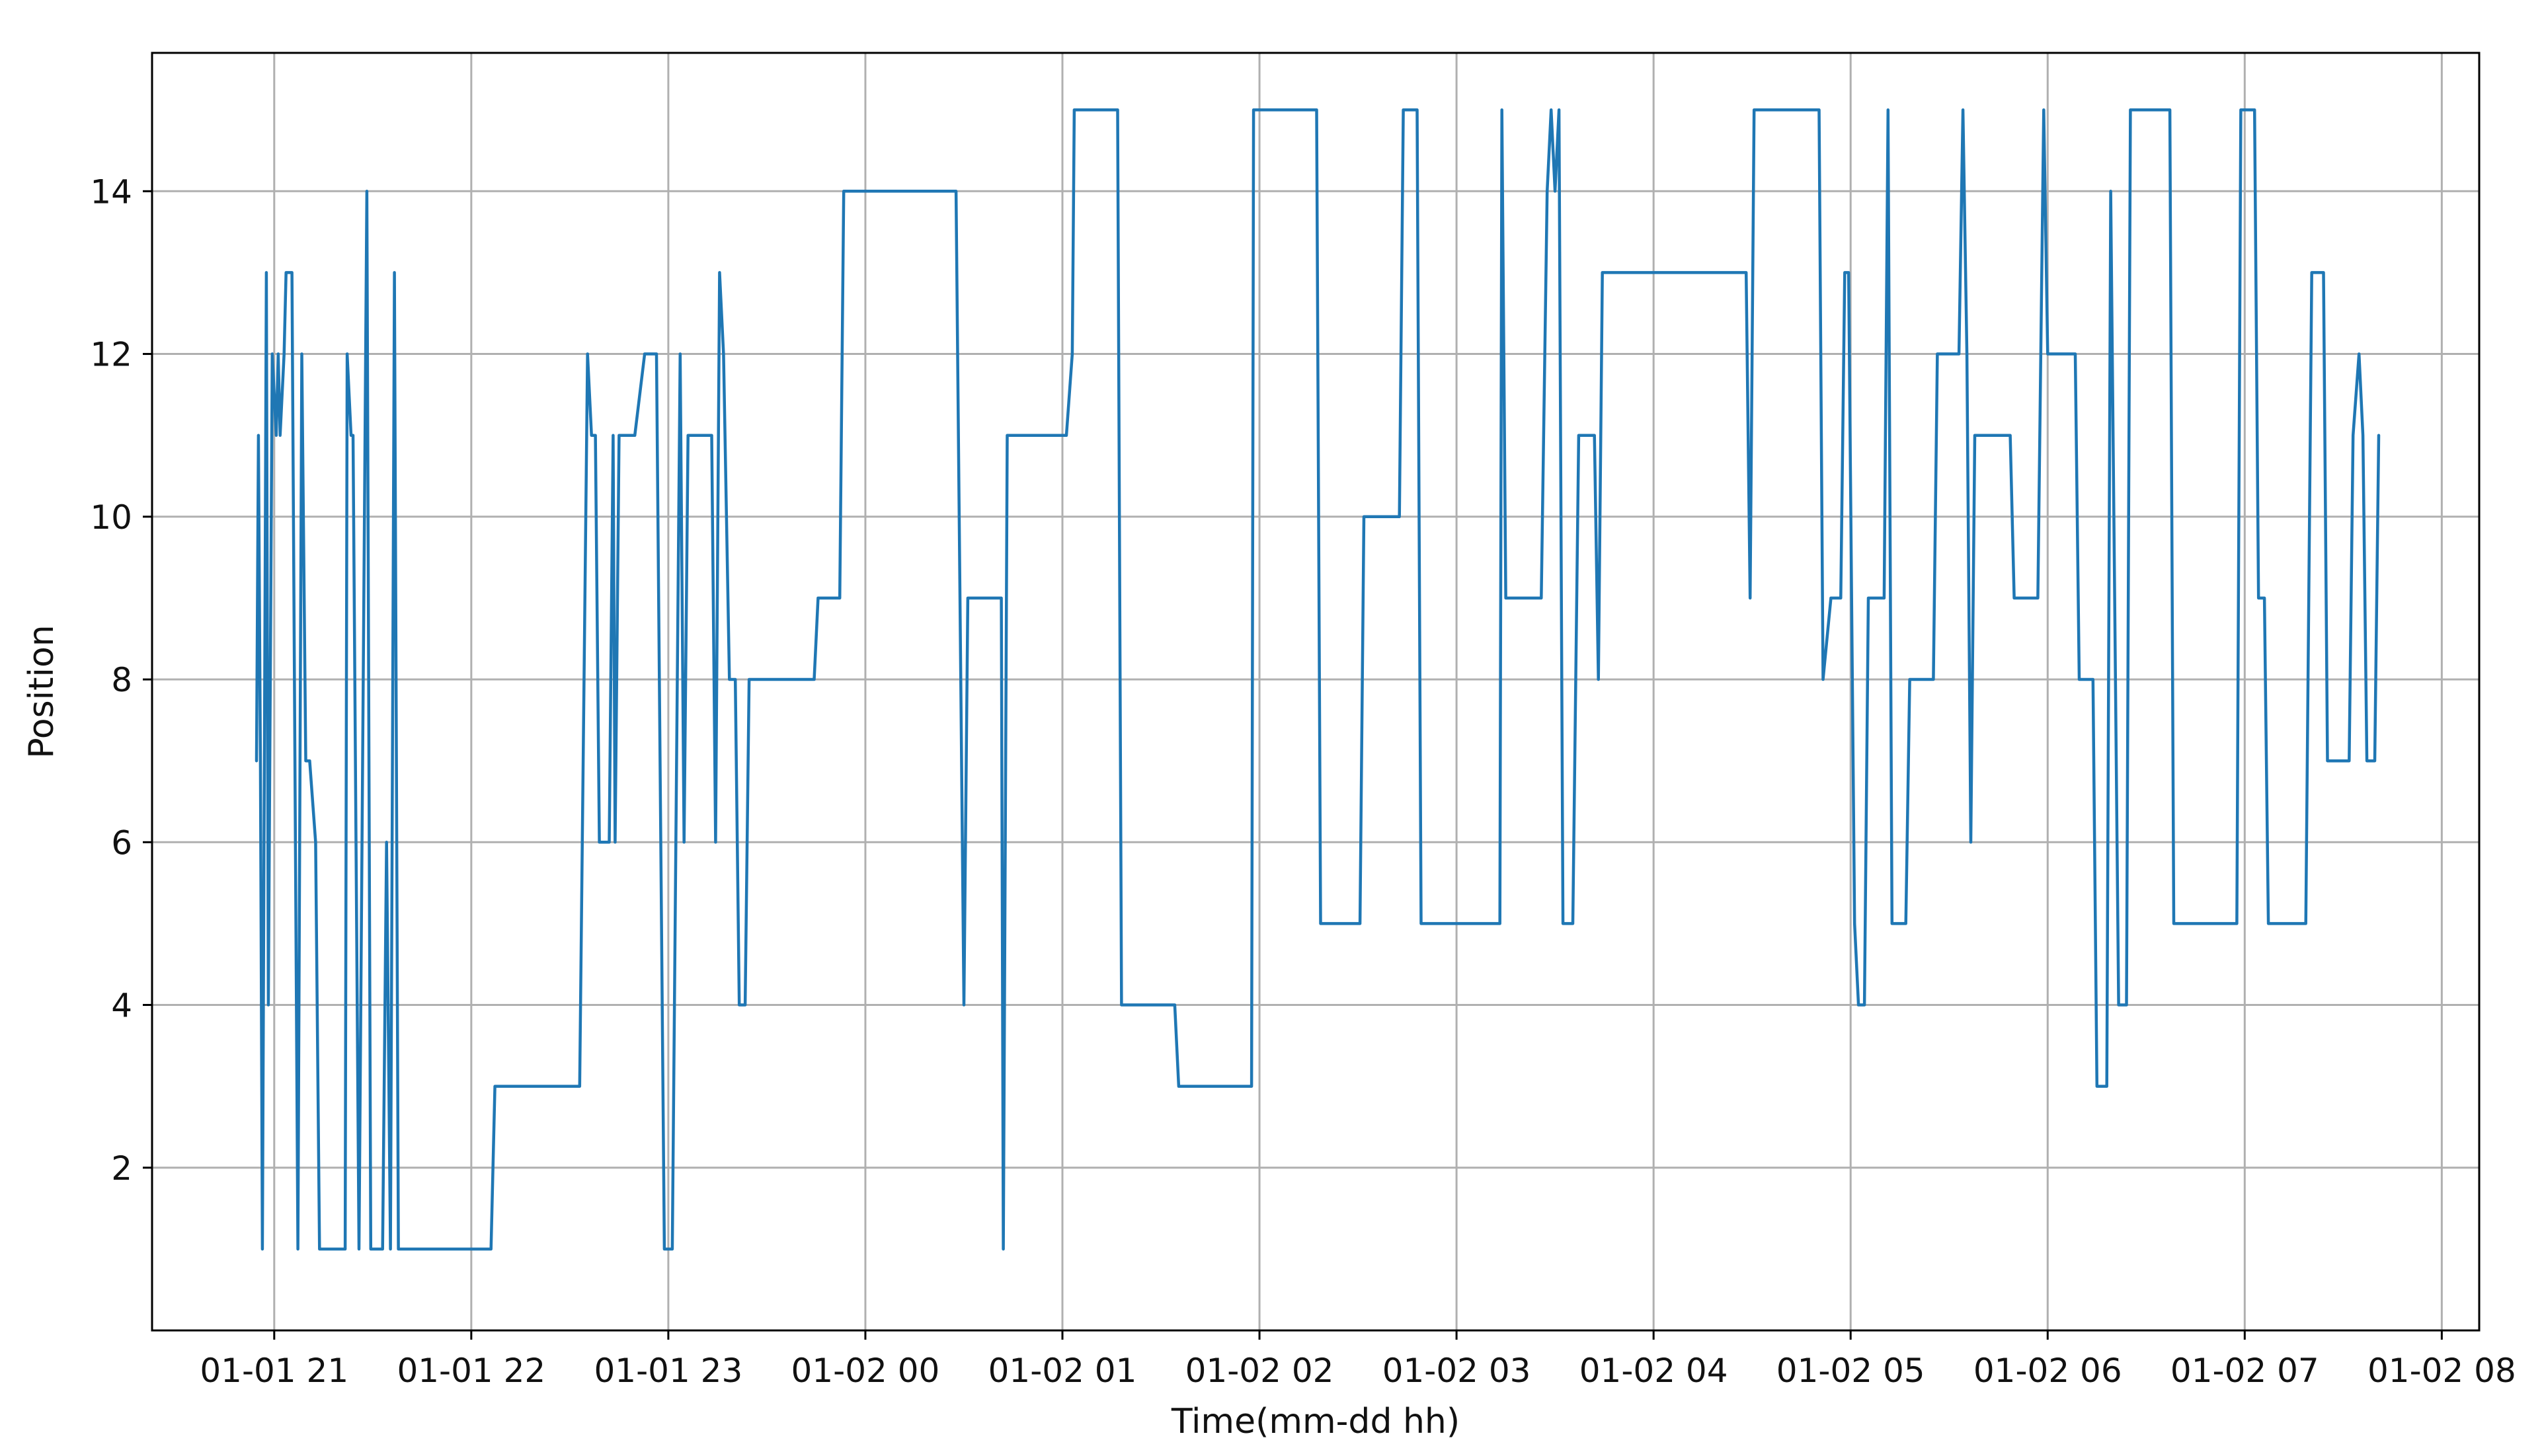 The height and width of the screenshot is (1456, 2544). Describe the element at coordinates (2047, 1371) in the screenshot. I see `x-tick-label: 01-02 06` at that location.